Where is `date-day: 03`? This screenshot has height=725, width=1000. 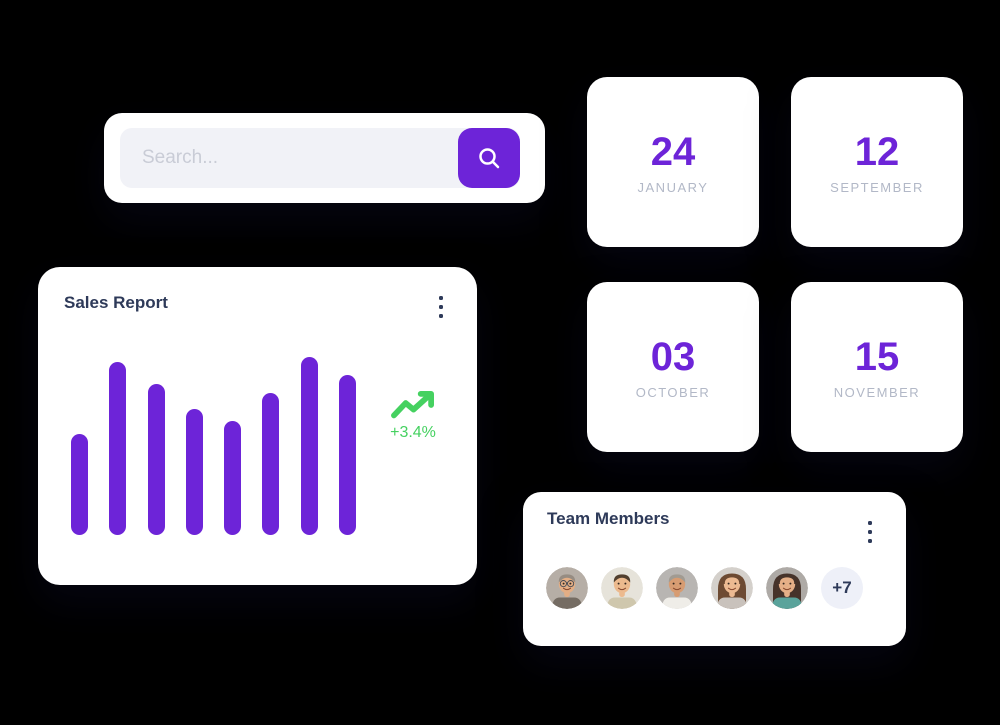 date-day: 03 is located at coordinates (673, 357).